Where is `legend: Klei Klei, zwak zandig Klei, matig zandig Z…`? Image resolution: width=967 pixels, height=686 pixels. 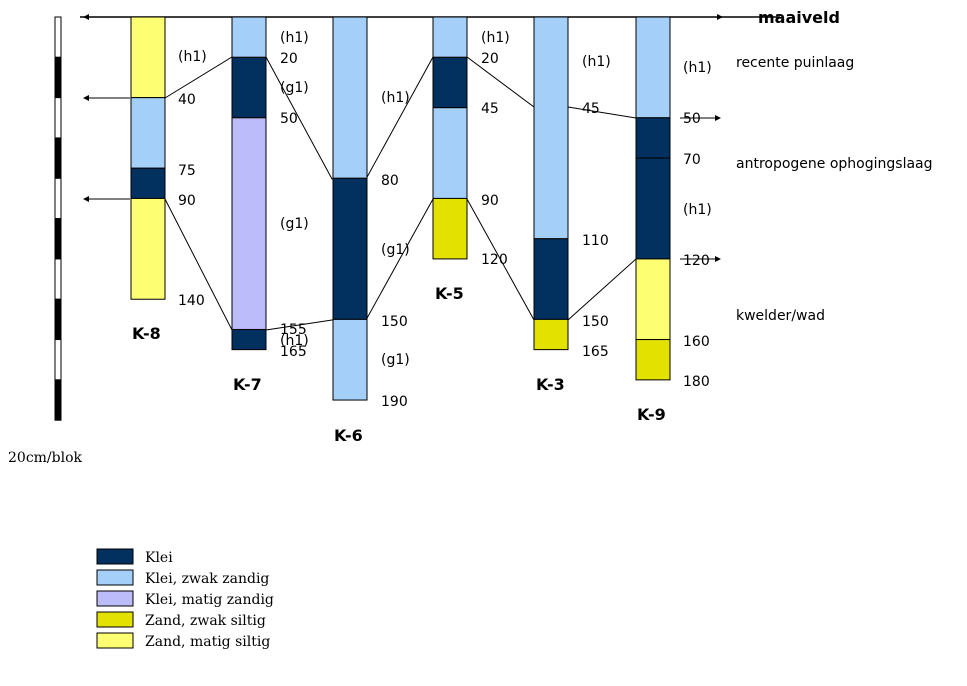 legend: Klei Klei, zwak zandig Klei, matig zandig Z… is located at coordinates (185, 599).